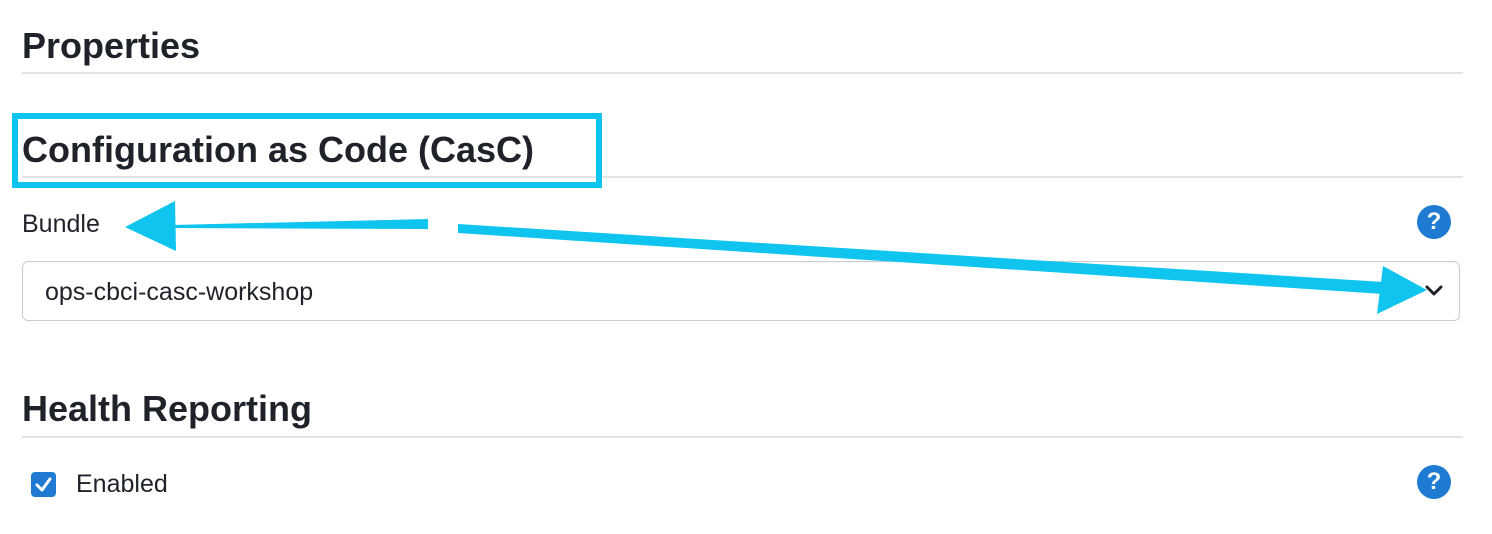 The height and width of the screenshot is (534, 1492). What do you see at coordinates (61, 224) in the screenshot?
I see `bundle-label: Bundle` at bounding box center [61, 224].